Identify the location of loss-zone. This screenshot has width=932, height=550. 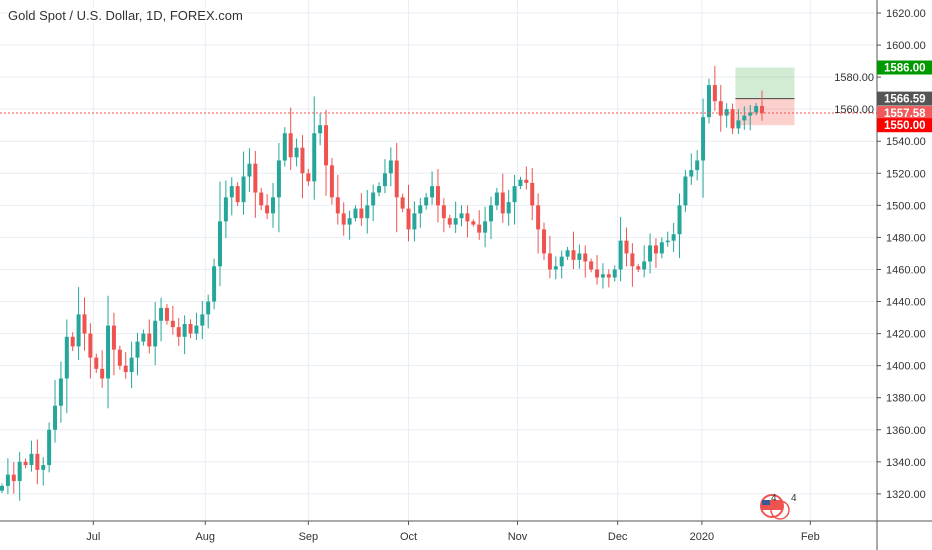
(765, 112).